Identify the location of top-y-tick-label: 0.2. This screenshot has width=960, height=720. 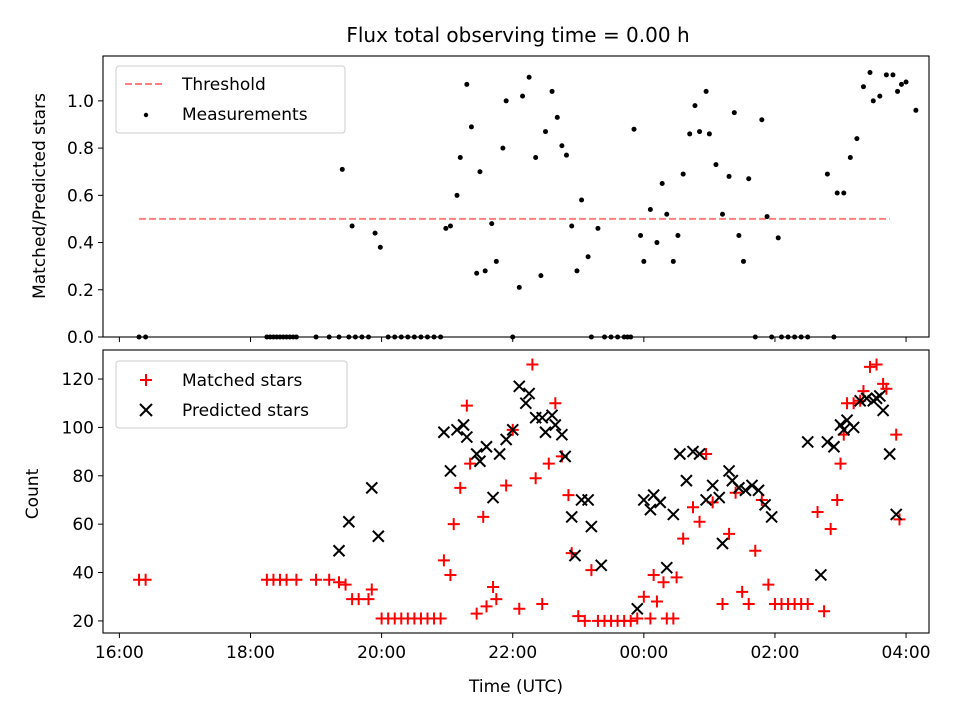
(80, 291).